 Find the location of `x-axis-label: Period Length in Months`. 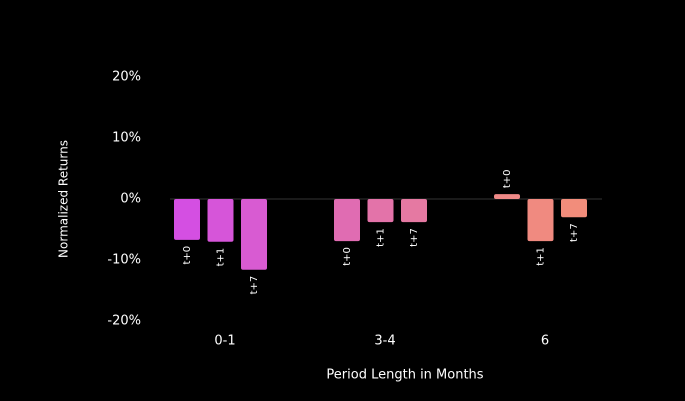

x-axis-label: Period Length in Months is located at coordinates (404, 375).